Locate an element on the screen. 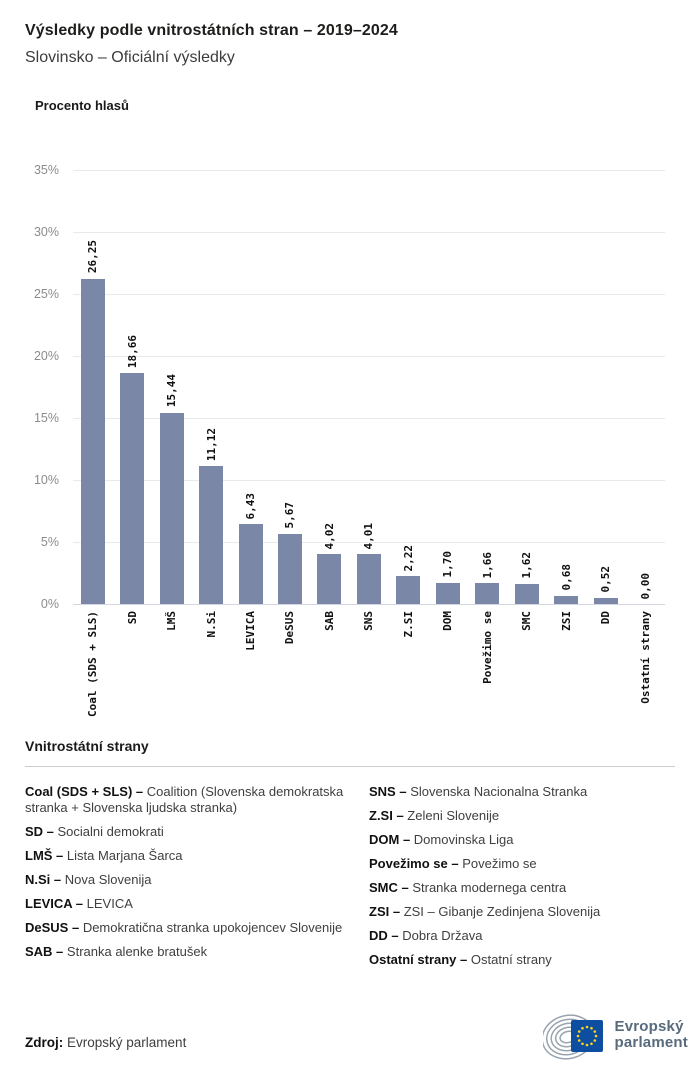 The height and width of the screenshot is (1068, 700). legend-item-abbr: DeSUS – is located at coordinates (54, 927).